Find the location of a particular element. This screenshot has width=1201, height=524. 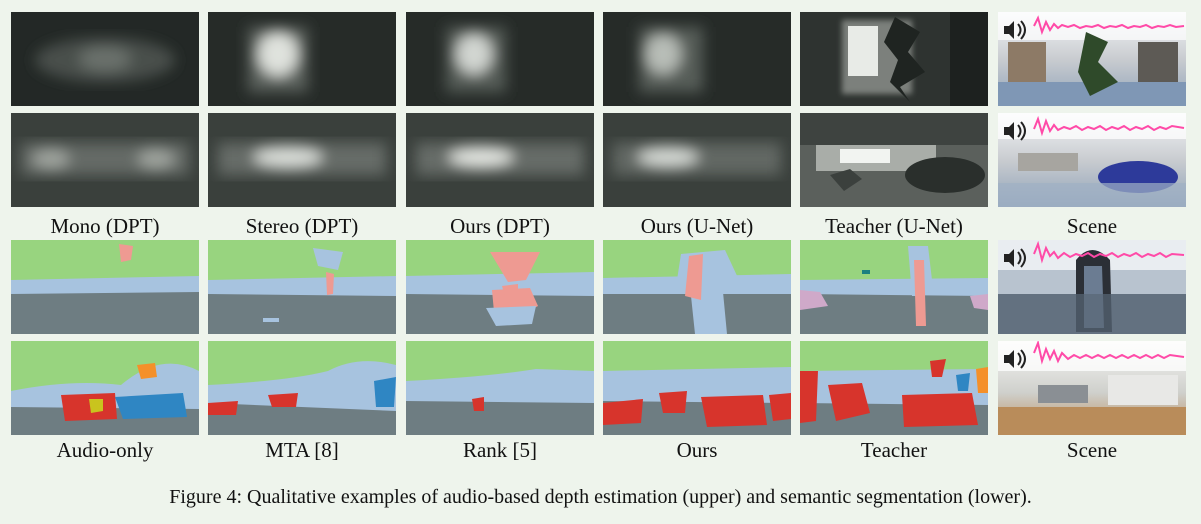

scene-row3 is located at coordinates (1092, 287).